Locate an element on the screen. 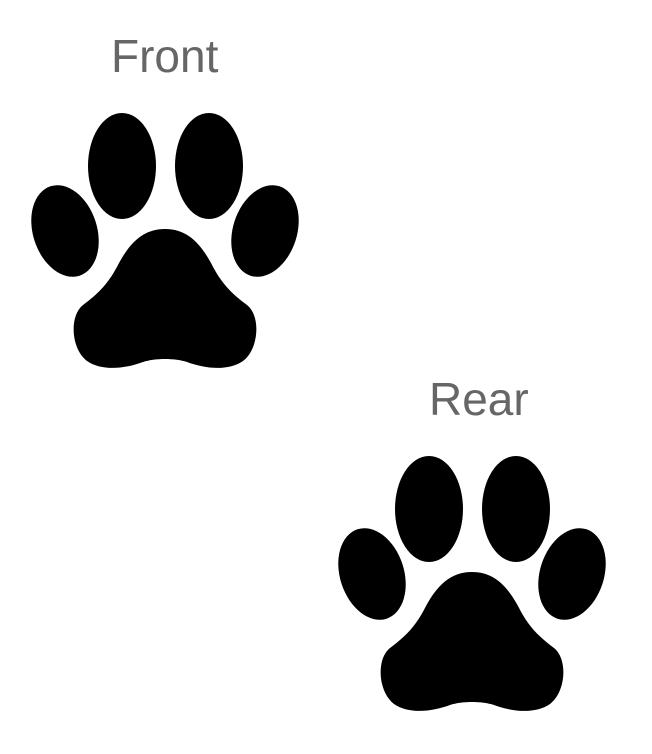 This screenshot has height=754, width=652. rear-paw-print-icon is located at coordinates (472, 586).